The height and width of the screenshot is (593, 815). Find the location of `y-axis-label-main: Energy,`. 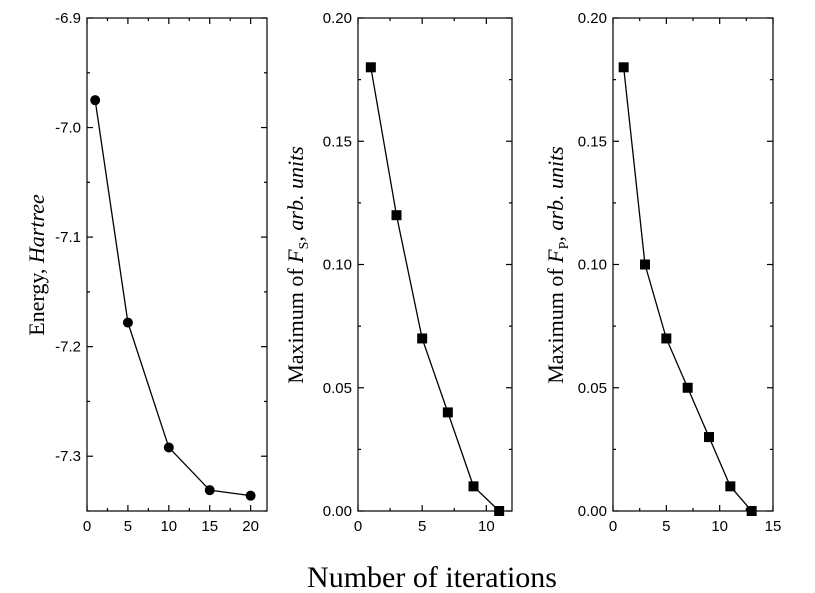

y-axis-label-main: Energy, is located at coordinates (36, 299).